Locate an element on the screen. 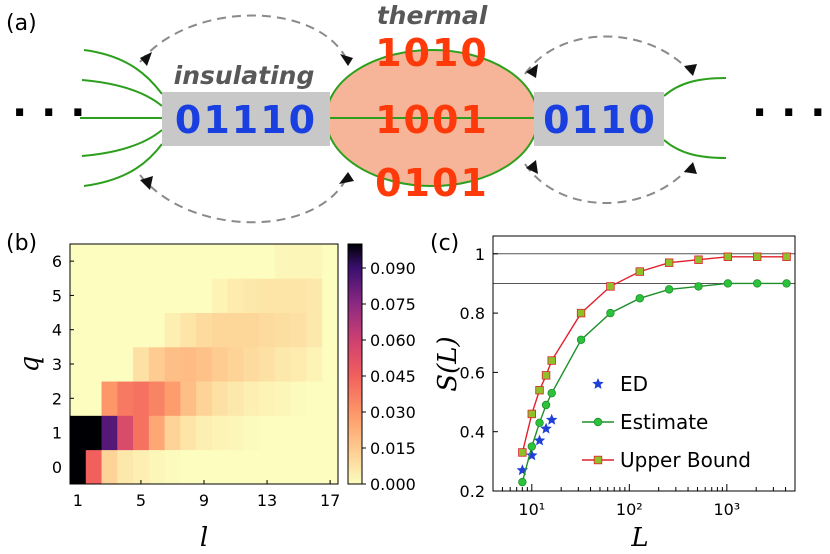 This screenshot has height=554, width=830. insulating-label: insulating is located at coordinates (244, 75).